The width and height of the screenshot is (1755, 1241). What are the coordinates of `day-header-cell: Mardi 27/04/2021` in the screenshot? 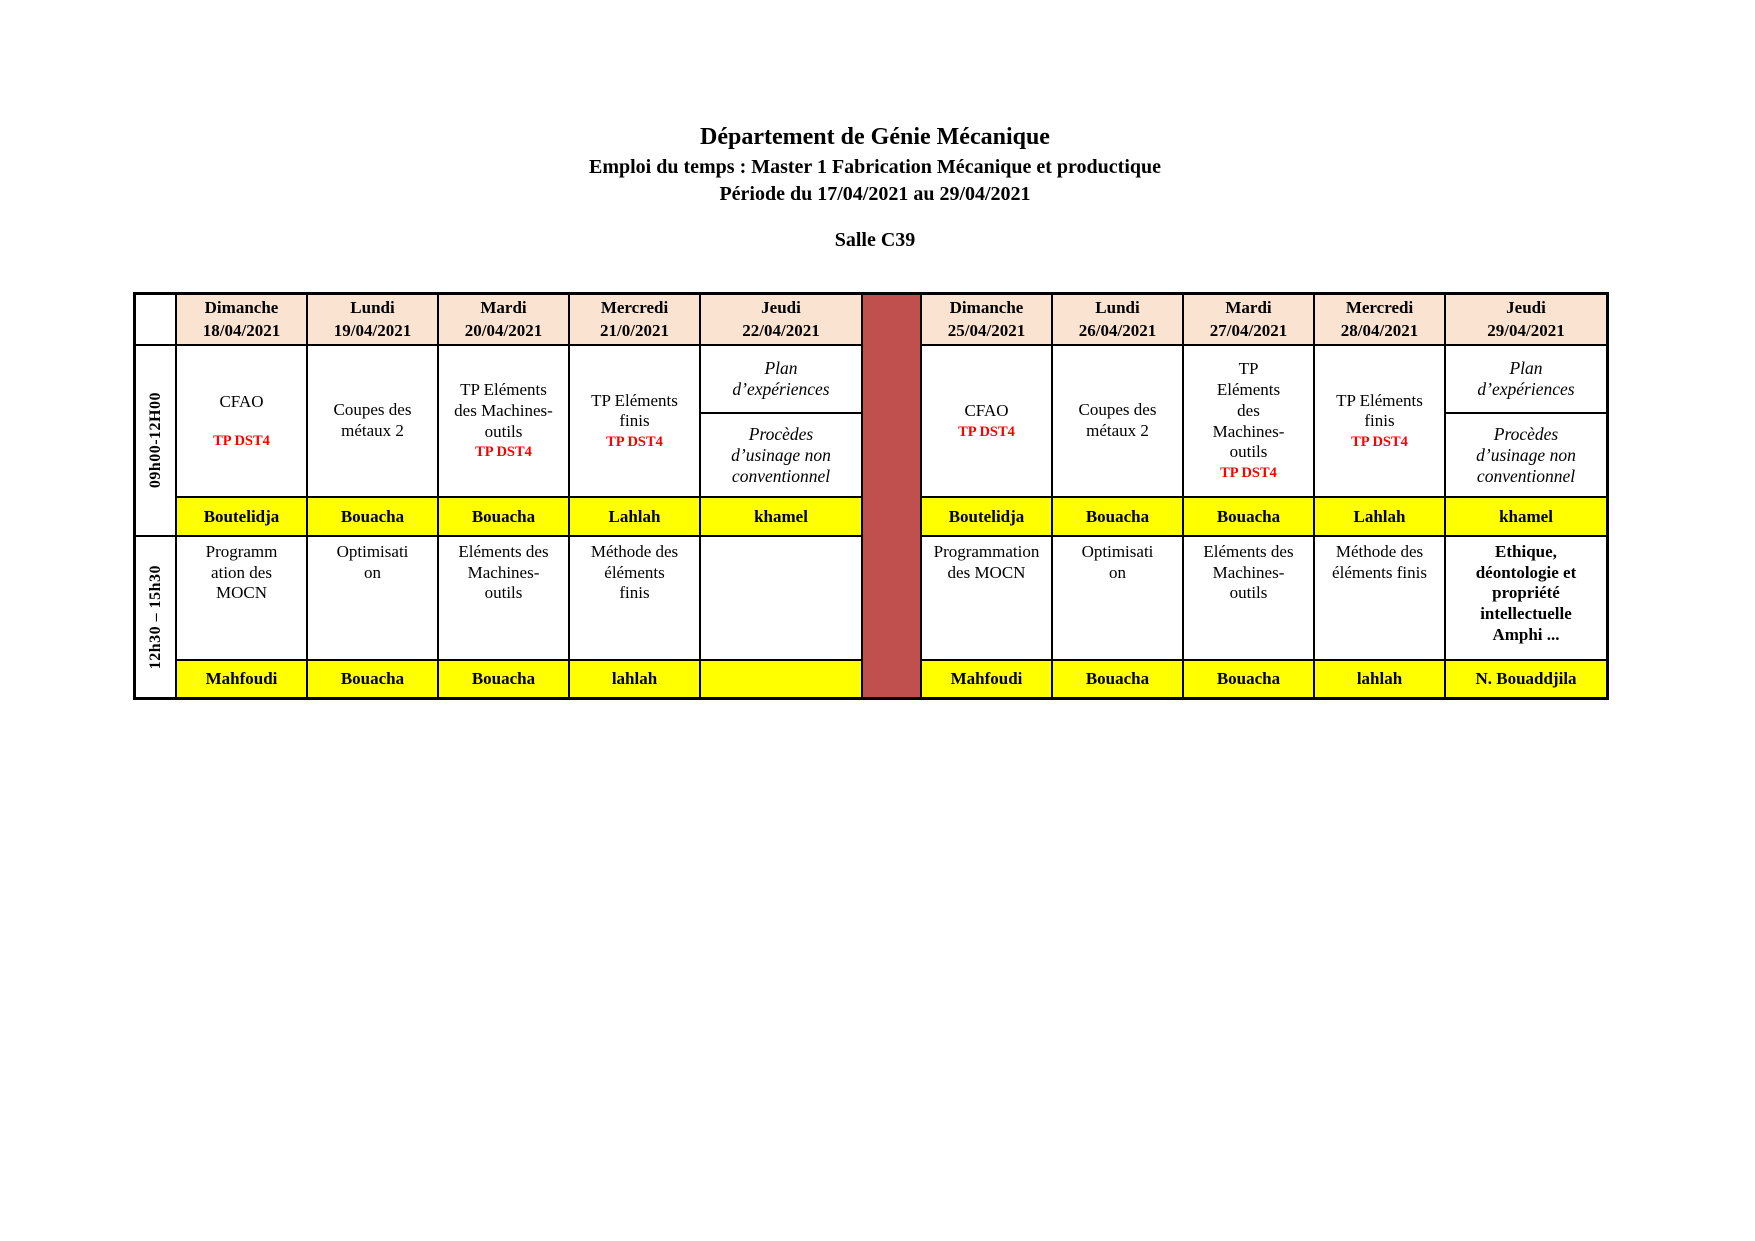 It's located at (1248, 319).